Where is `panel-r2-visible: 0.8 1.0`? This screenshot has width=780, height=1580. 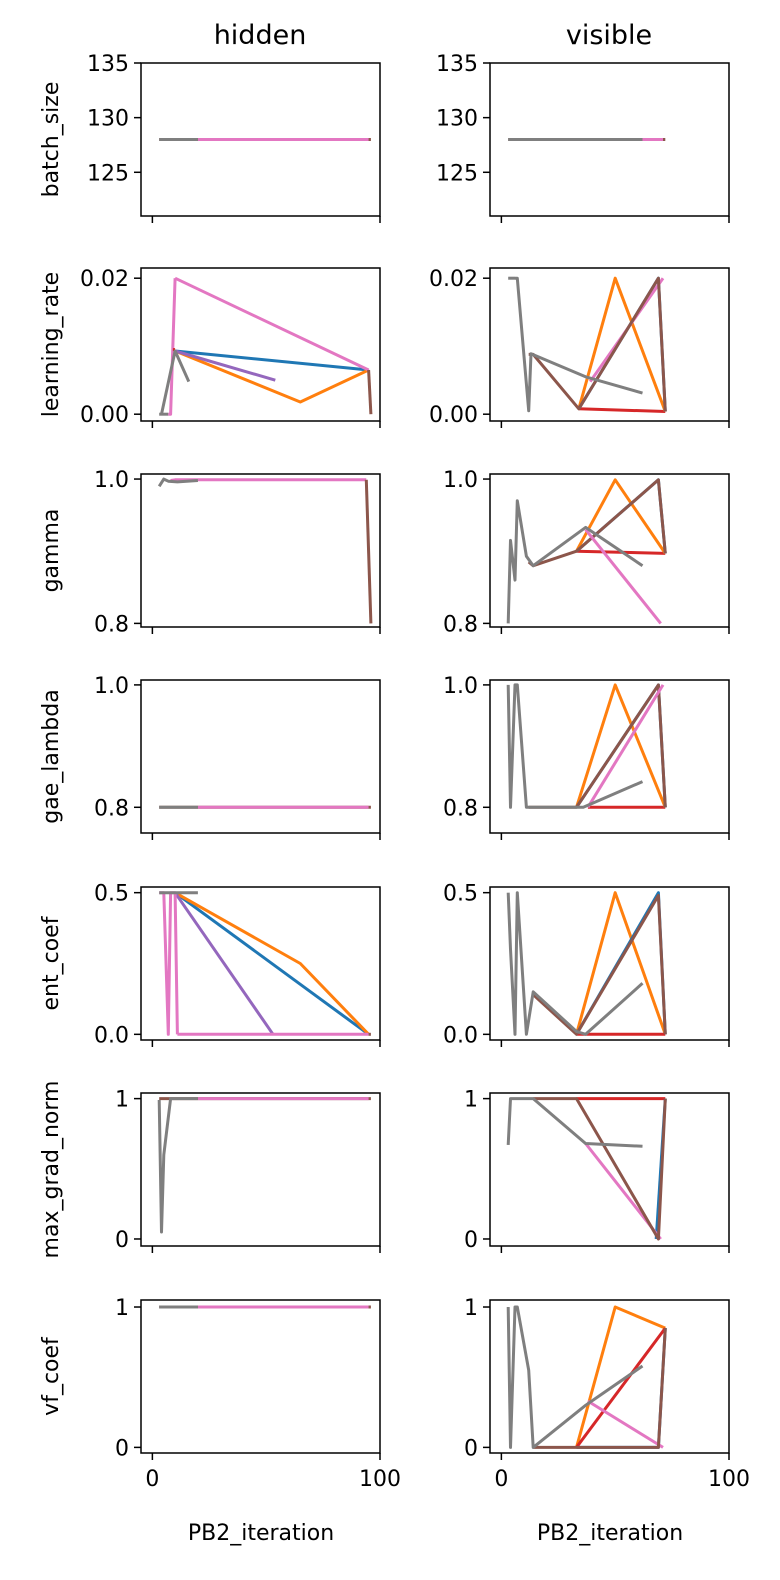
panel-r2-visible: 0.8 1.0 is located at coordinates (586, 552).